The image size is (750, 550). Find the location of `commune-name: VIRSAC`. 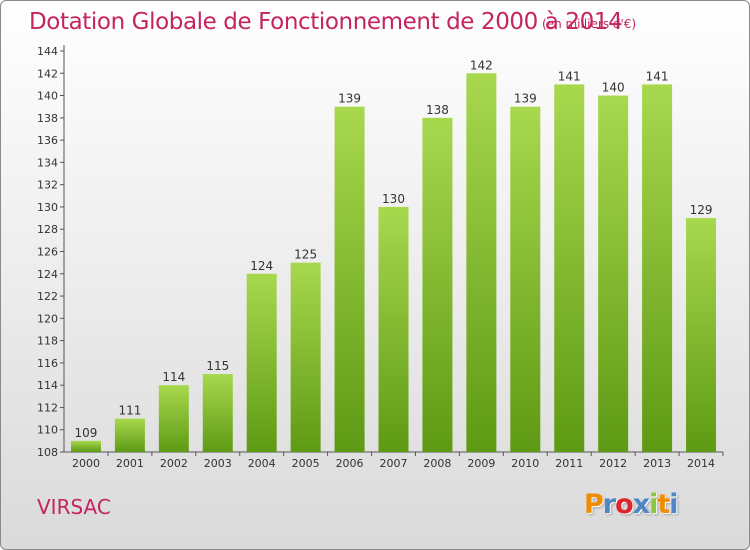

commune-name: VIRSAC is located at coordinates (74, 507).